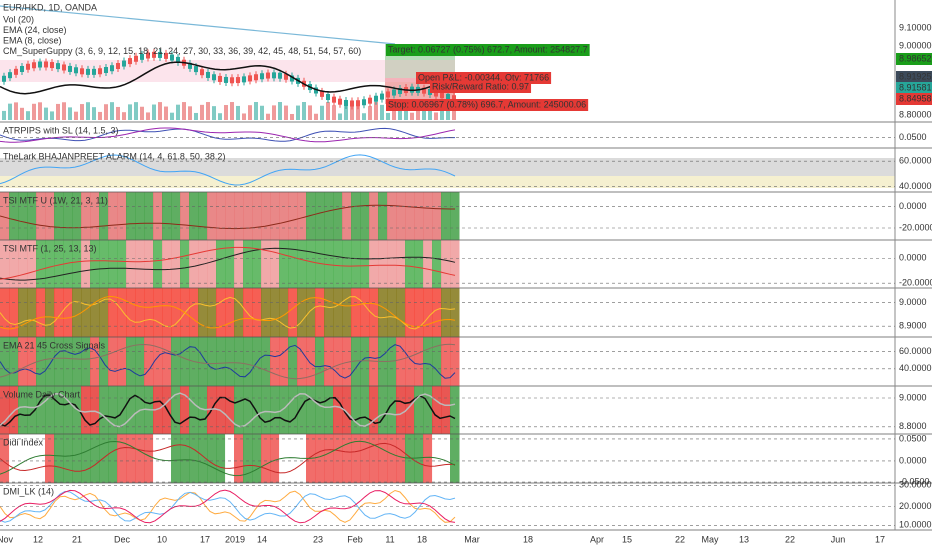 This screenshot has width=932, height=550. Describe the element at coordinates (915, 161) in the screenshot. I see `axis-label: 60.0000` at that location.